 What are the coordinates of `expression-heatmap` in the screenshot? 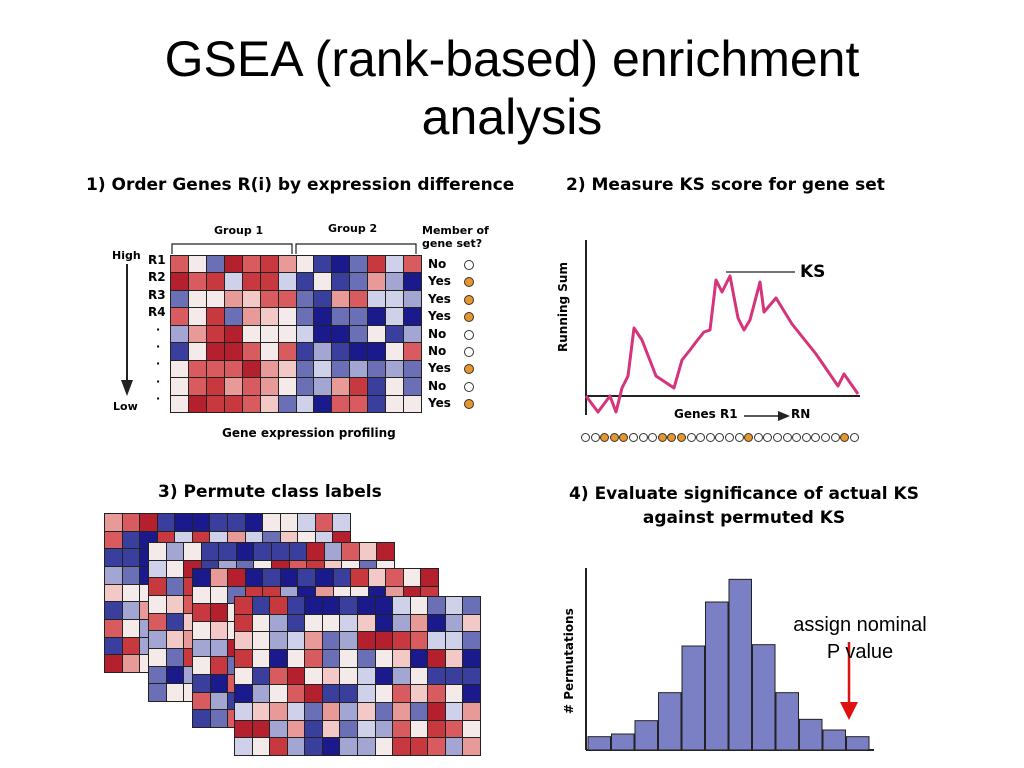 It's located at (296, 334).